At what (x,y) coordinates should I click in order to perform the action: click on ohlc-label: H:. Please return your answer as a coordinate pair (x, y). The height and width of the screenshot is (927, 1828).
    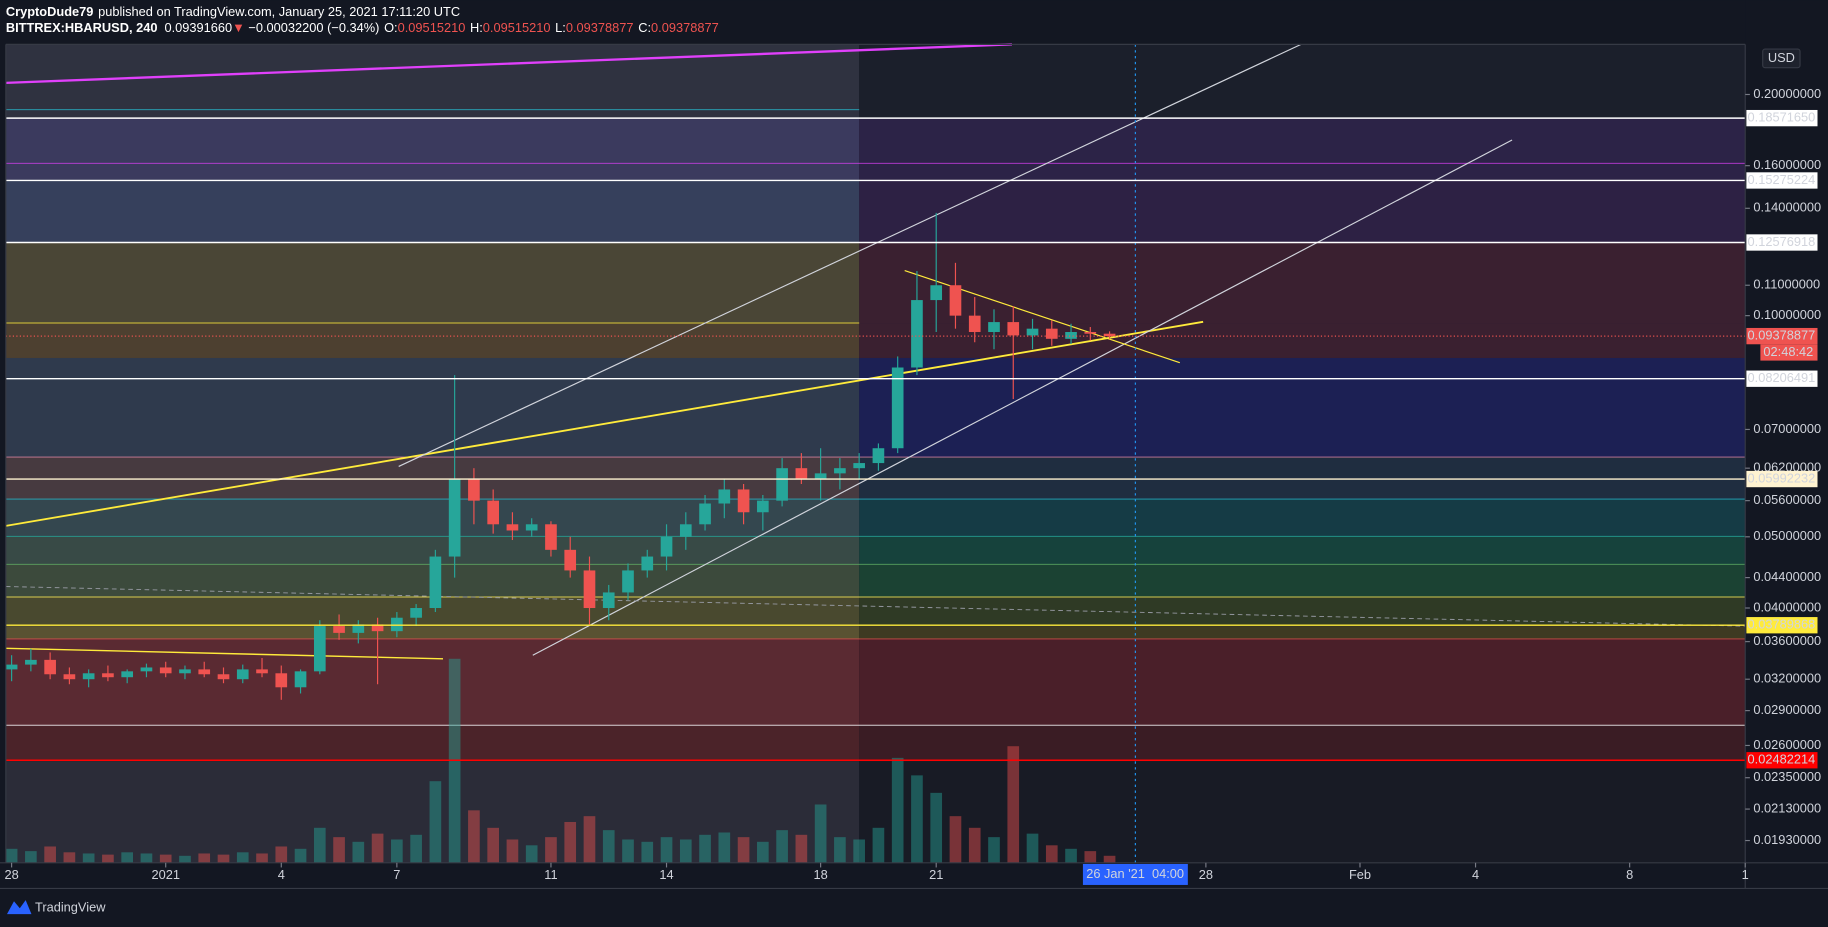
    Looking at the image, I should click on (476, 28).